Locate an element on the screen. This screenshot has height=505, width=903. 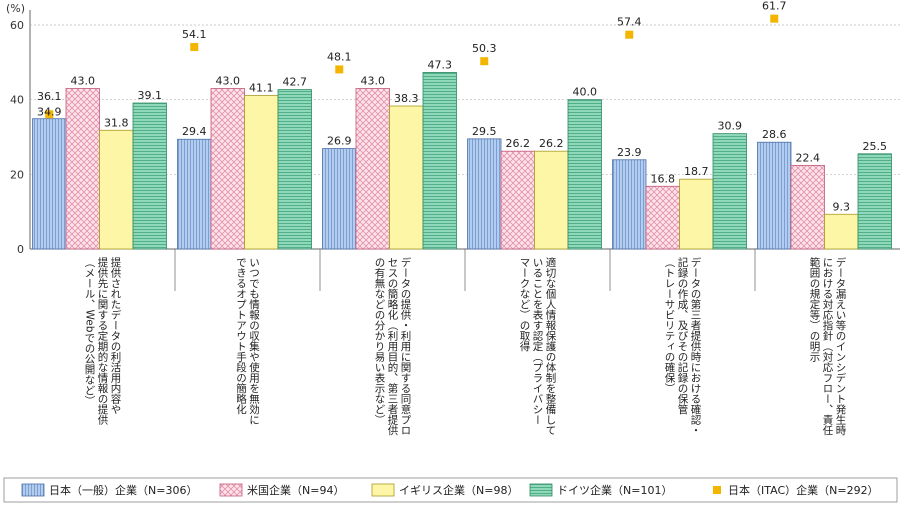
data-label: 38.3 is located at coordinates (406, 98).